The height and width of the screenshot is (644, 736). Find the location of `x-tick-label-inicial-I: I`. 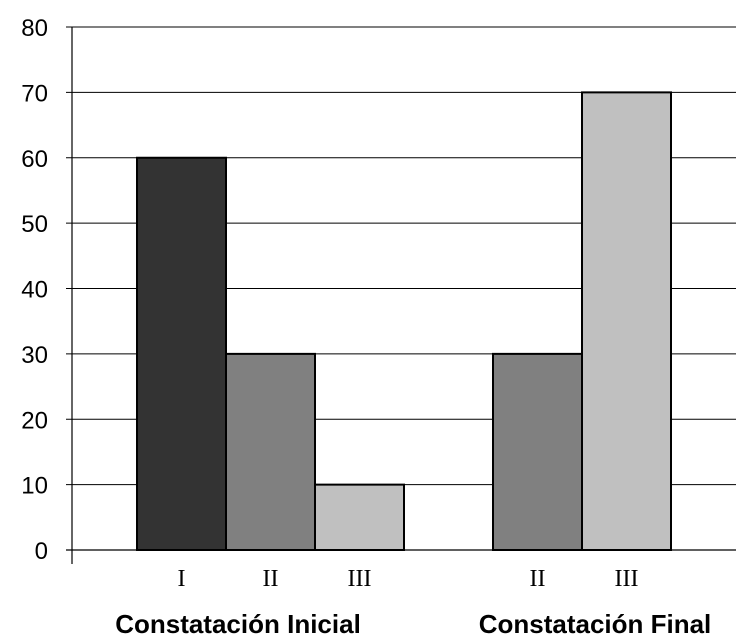

x-tick-label-inicial-I: I is located at coordinates (182, 579).